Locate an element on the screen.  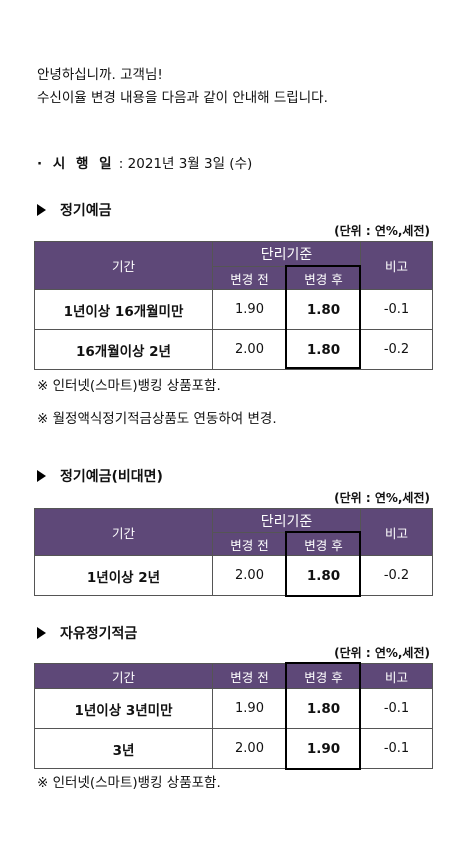
table-row: 3년 2.00 1.90 -0.1 is located at coordinates (233, 748).